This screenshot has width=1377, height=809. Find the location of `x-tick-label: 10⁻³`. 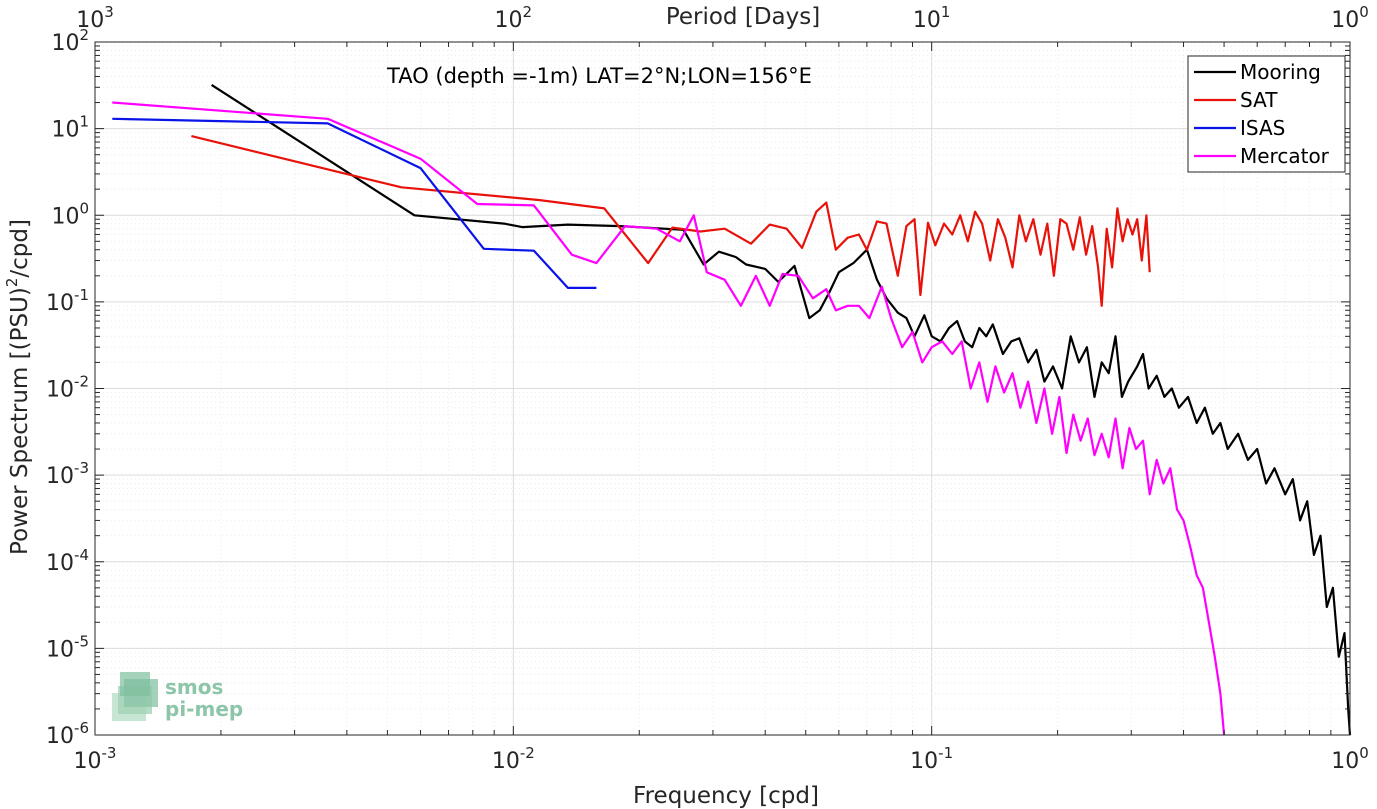

x-tick-label: 10⁻³ is located at coordinates (95, 759).